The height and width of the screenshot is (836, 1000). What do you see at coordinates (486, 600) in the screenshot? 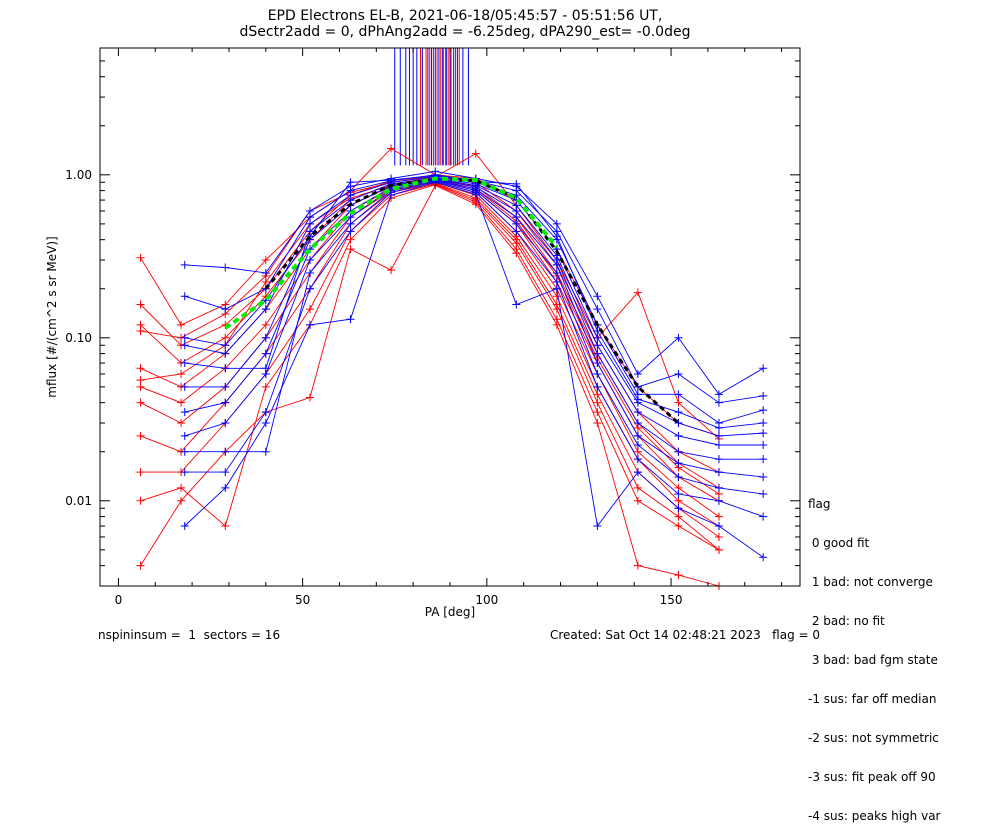
I see `x-tick-label: 100` at bounding box center [486, 600].